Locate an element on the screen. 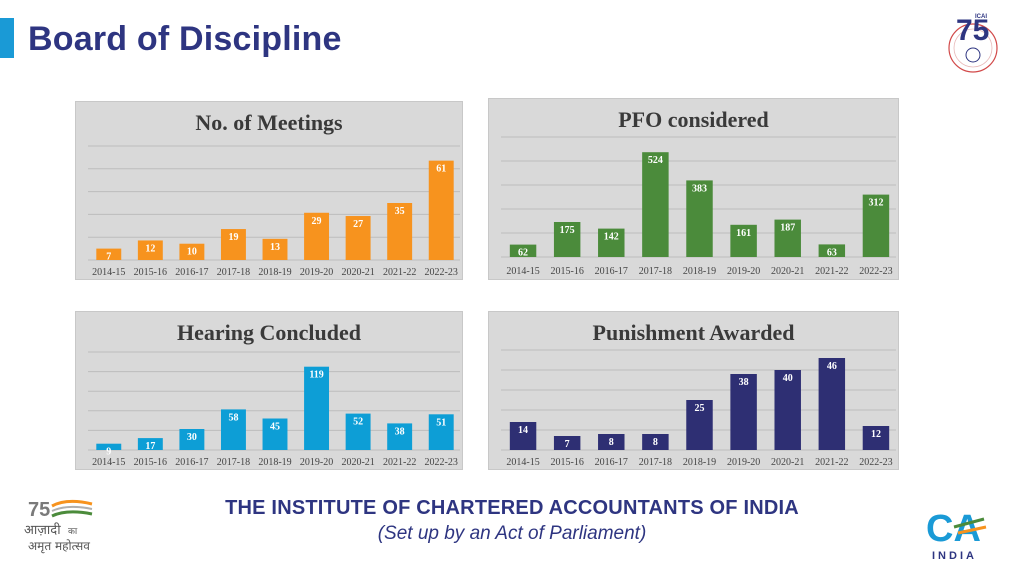  data-label: 13 is located at coordinates (275, 247).